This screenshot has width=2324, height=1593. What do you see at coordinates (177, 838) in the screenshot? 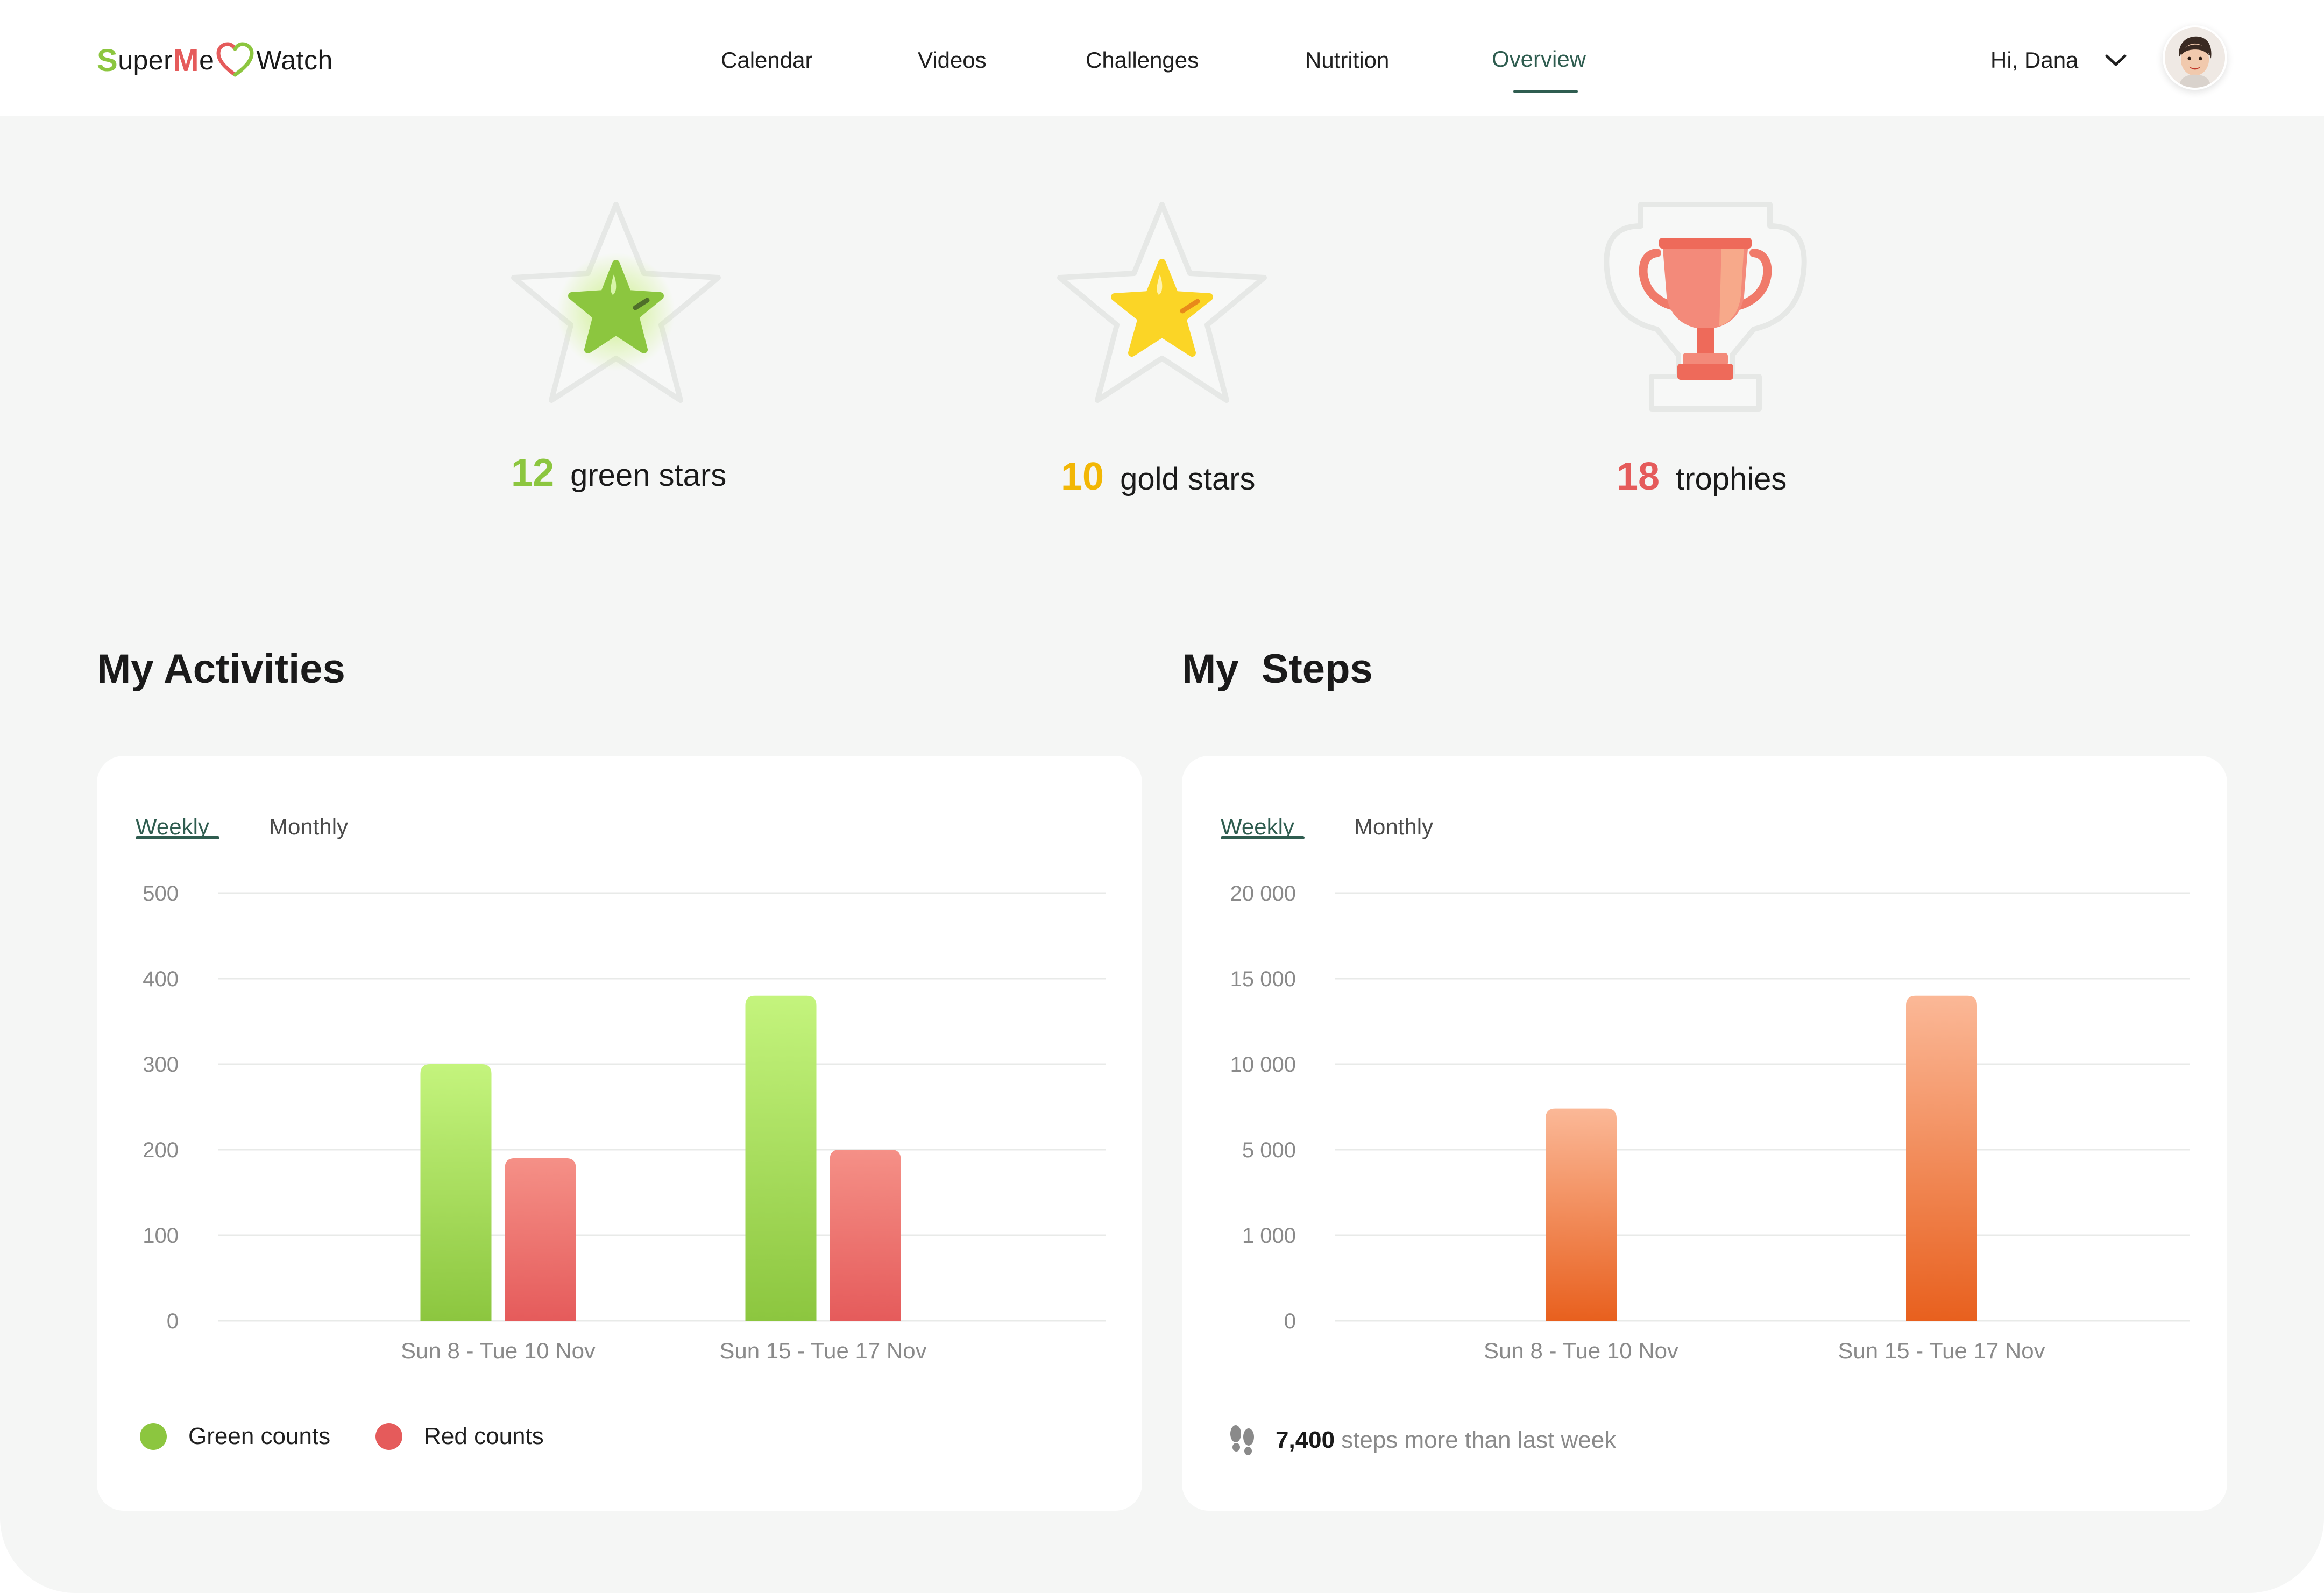
I see `activities-tab-indicator` at bounding box center [177, 838].